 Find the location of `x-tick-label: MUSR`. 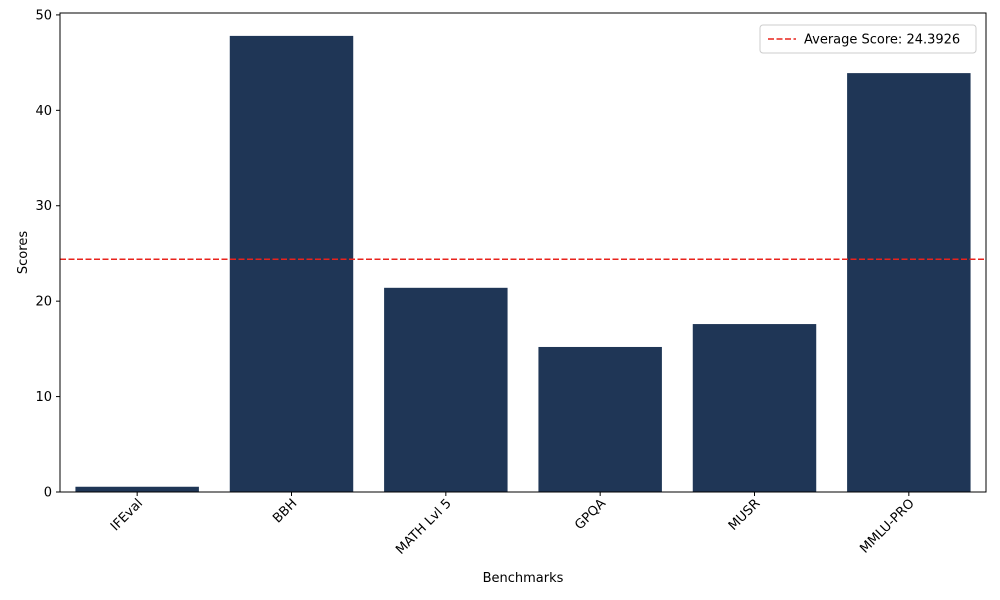

x-tick-label: MUSR is located at coordinates (744, 514).